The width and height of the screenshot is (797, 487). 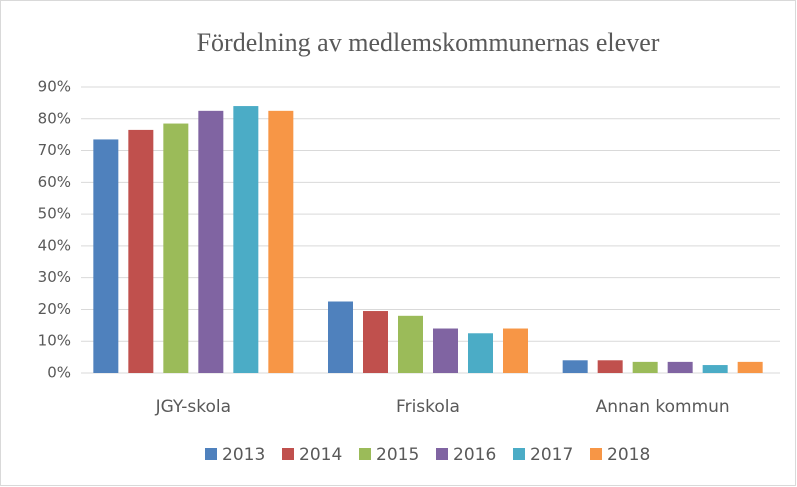 What do you see at coordinates (397, 455) in the screenshot?
I see `legend-label: 2015` at bounding box center [397, 455].